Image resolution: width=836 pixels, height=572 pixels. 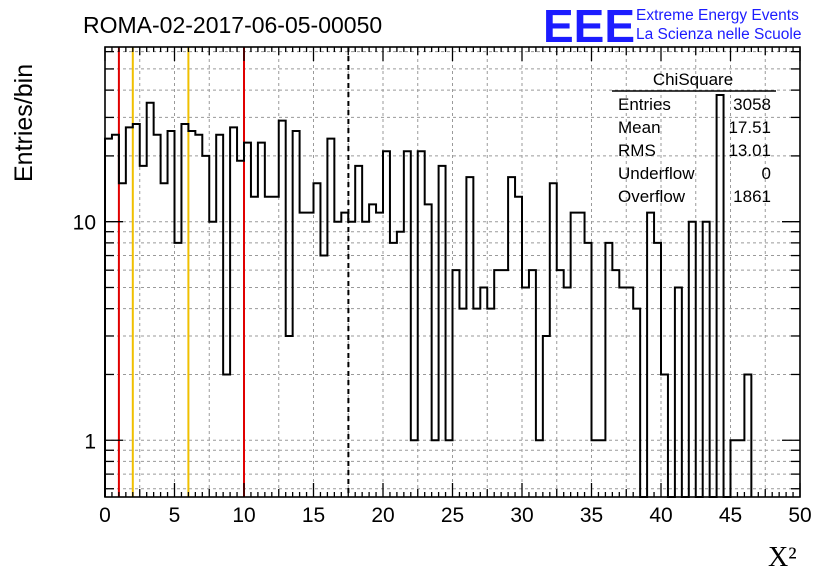 What do you see at coordinates (243, 515) in the screenshot?
I see `x-tick-label: 10` at bounding box center [243, 515].